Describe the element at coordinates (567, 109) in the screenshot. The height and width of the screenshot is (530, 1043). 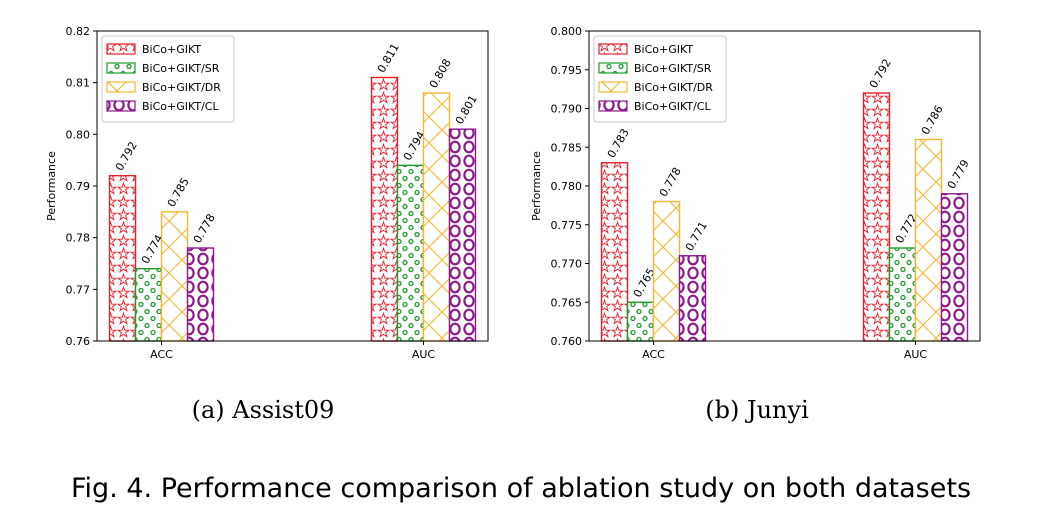
I see `y-tick-label: 0.790` at that location.